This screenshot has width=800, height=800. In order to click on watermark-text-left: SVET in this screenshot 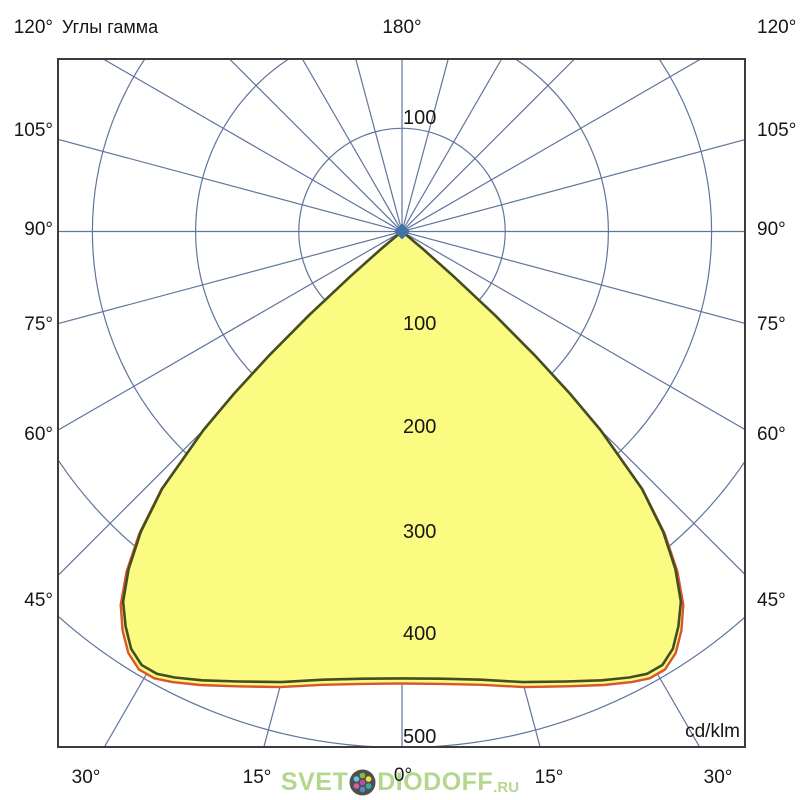, I will do `click(314, 781)`.